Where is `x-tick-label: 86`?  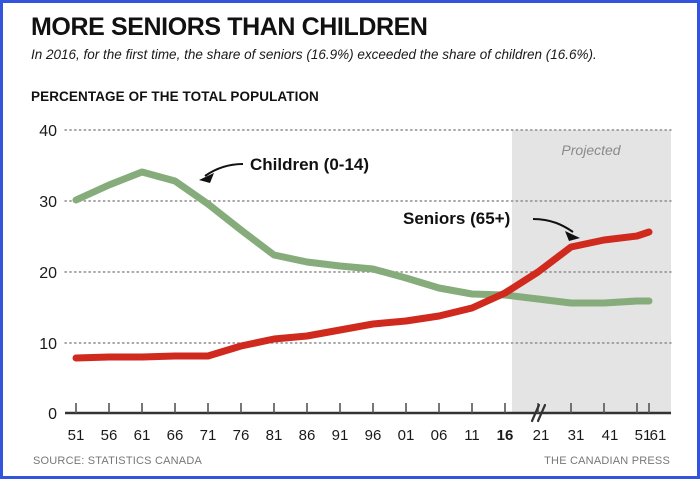 x-tick-label: 86 is located at coordinates (307, 435).